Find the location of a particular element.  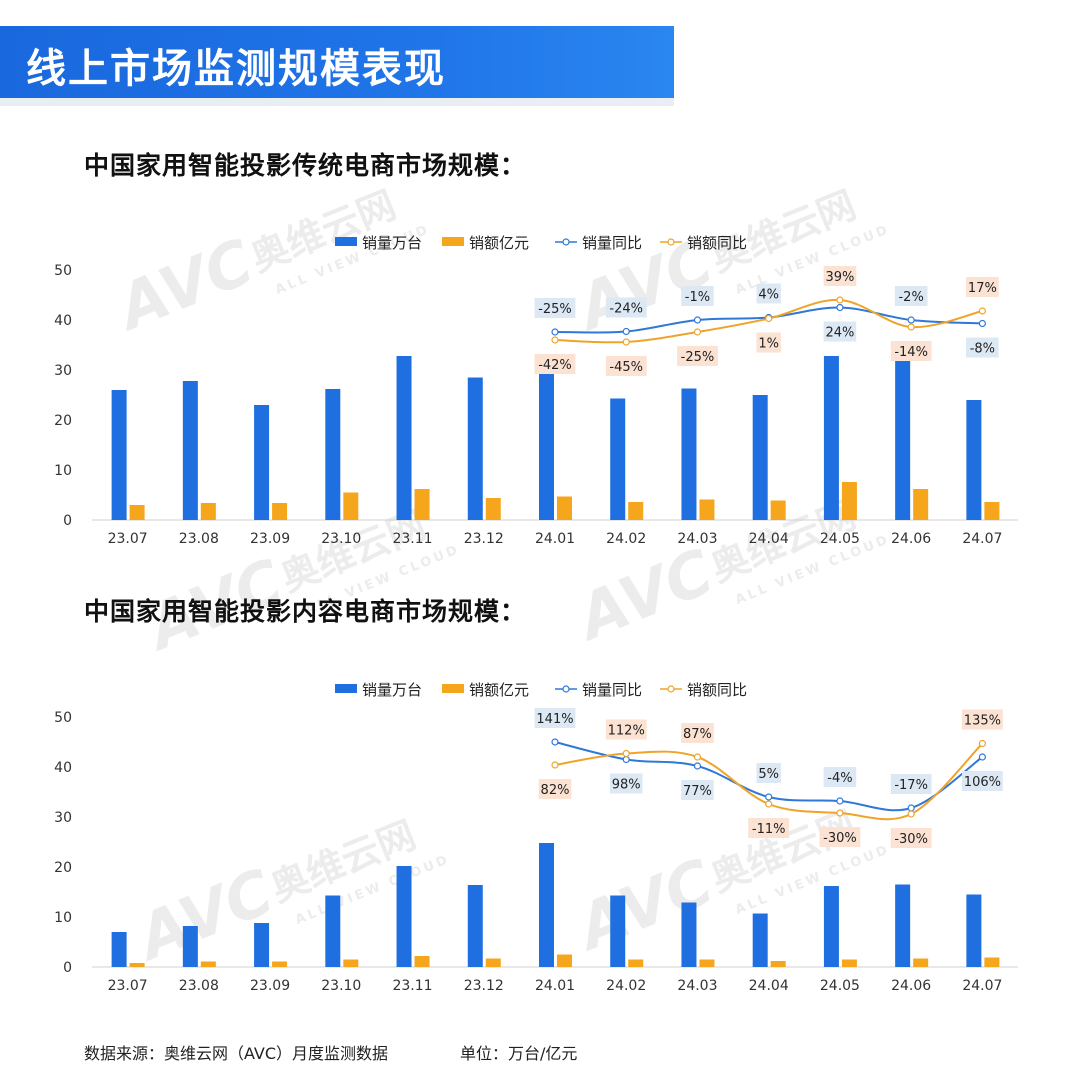

legend-label: 销量同比 is located at coordinates (612, 690).